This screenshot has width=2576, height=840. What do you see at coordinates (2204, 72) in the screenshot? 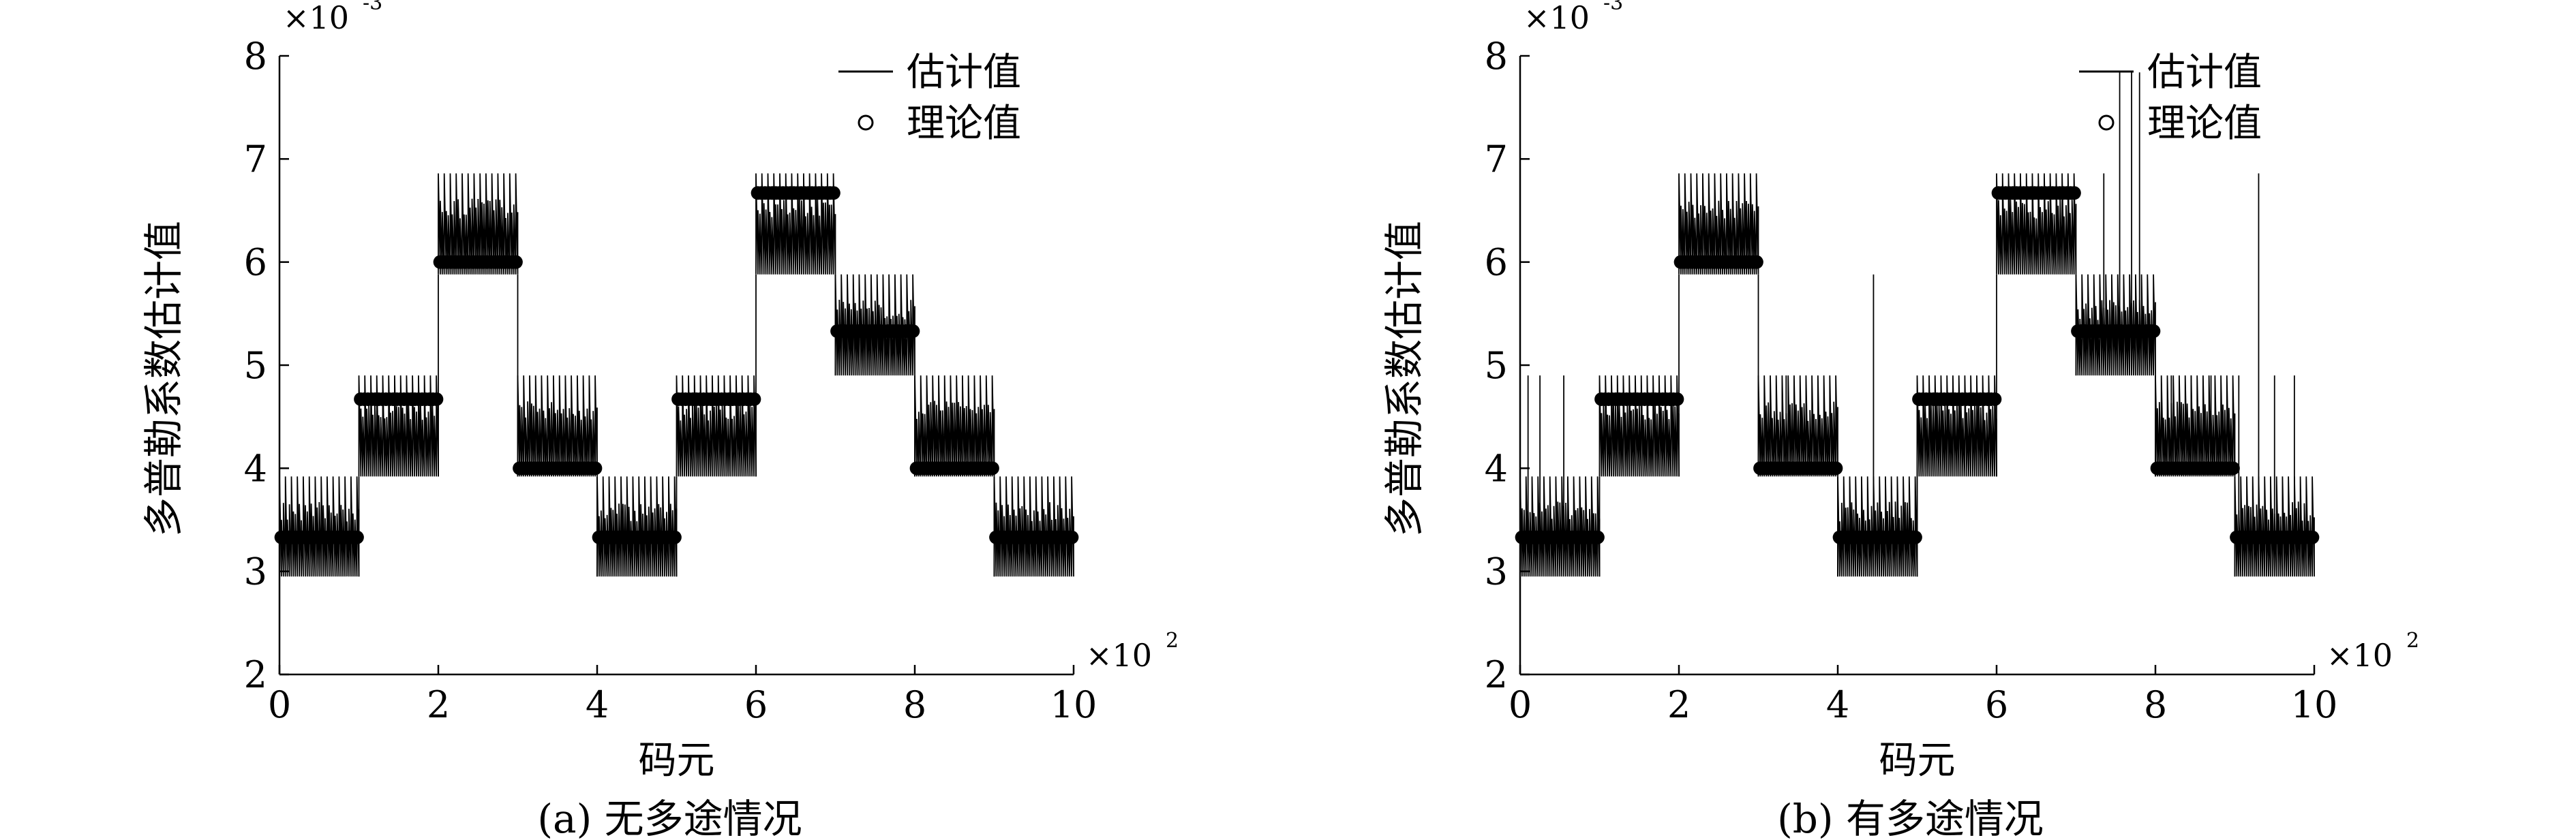
I see `legend-label-estimate: 估计值` at bounding box center [2204, 72].